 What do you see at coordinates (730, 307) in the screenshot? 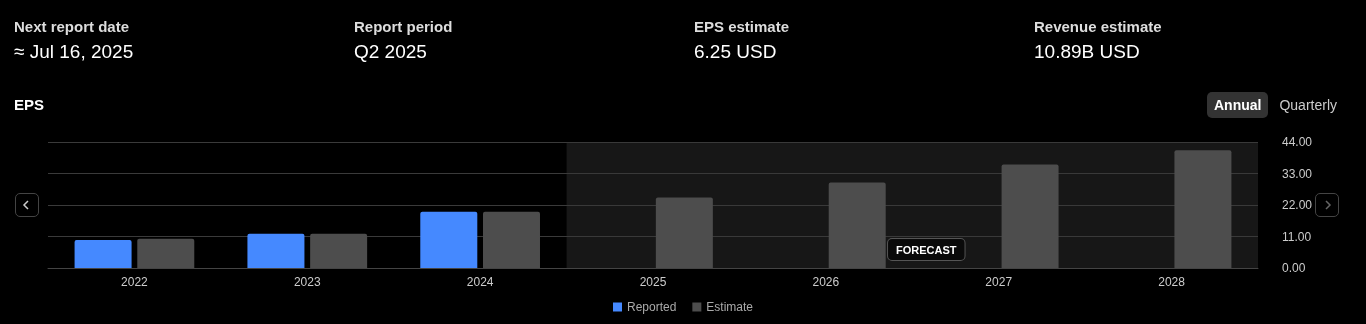
I see `legend-label: Estimate` at bounding box center [730, 307].